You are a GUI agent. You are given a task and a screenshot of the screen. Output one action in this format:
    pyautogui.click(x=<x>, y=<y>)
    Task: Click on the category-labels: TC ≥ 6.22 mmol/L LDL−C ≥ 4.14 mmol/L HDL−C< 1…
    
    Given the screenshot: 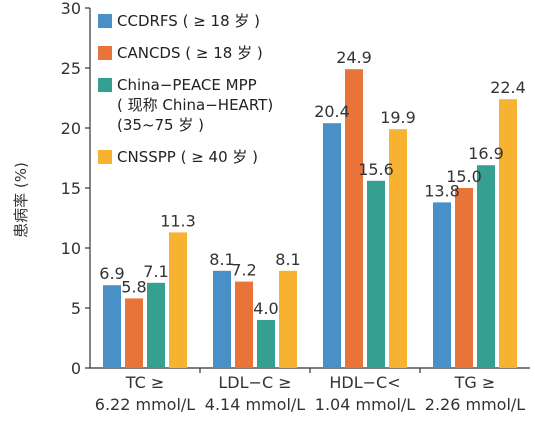 What is the action you would take?
    pyautogui.click(x=310, y=393)
    